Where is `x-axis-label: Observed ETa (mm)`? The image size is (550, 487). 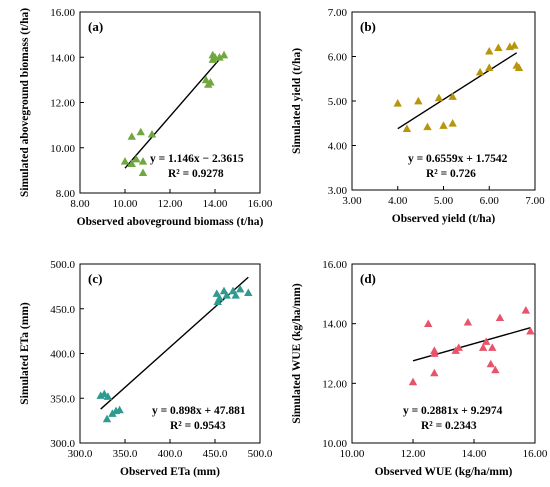
x-axis-label: Observed ETa (mm) is located at coordinates (170, 472).